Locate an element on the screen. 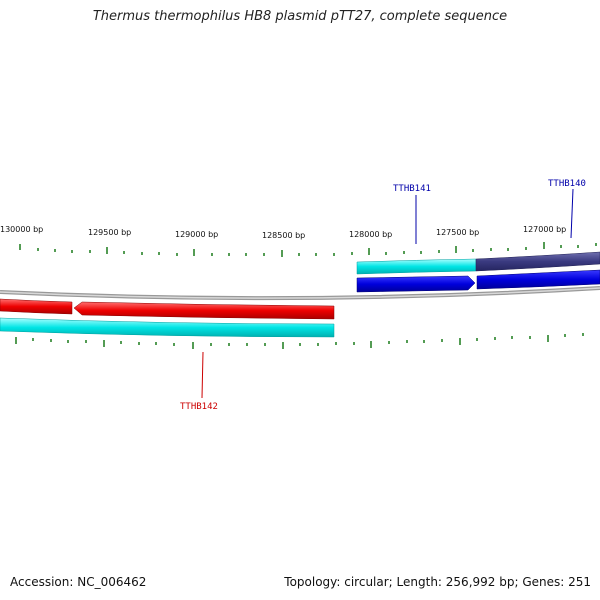  ruler-label: 129000 bp is located at coordinates (196, 234).